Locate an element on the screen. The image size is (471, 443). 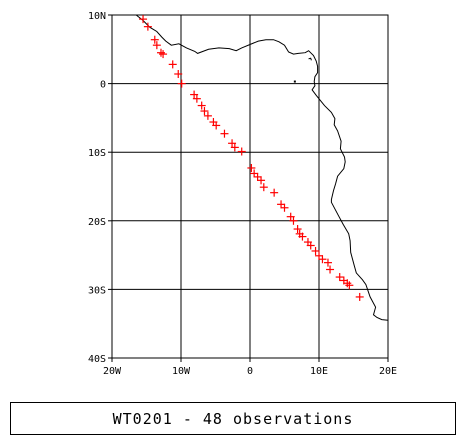
y-tick-label: 10N is located at coordinates (97, 16).